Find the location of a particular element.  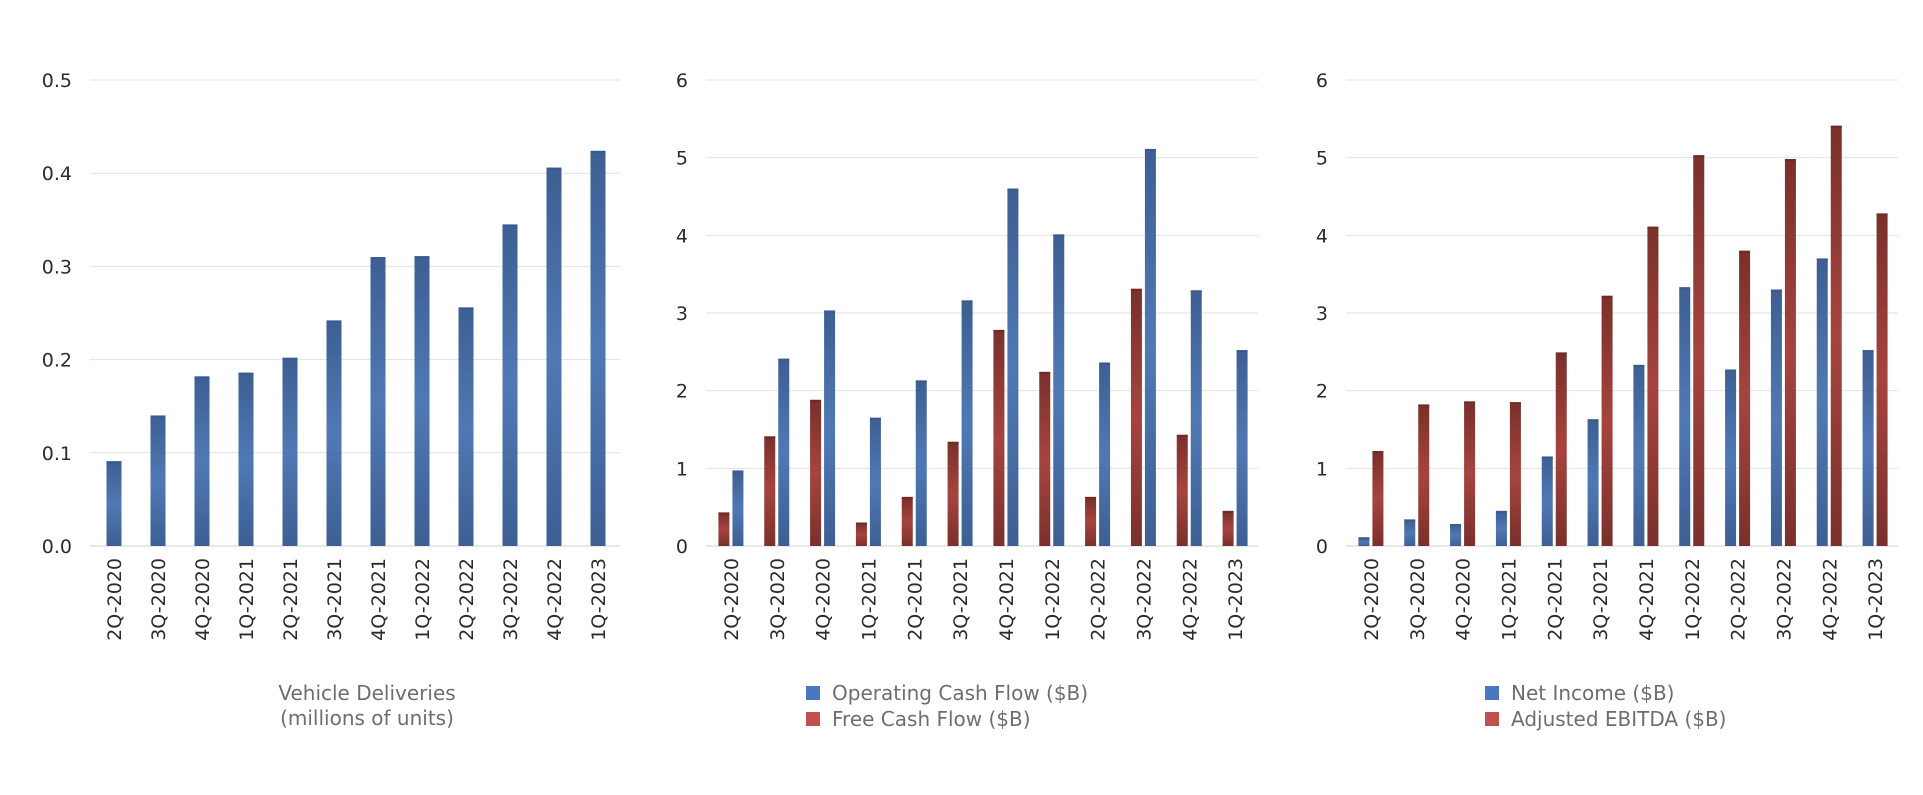

y-tick-label: 4 is located at coordinates (1322, 236).